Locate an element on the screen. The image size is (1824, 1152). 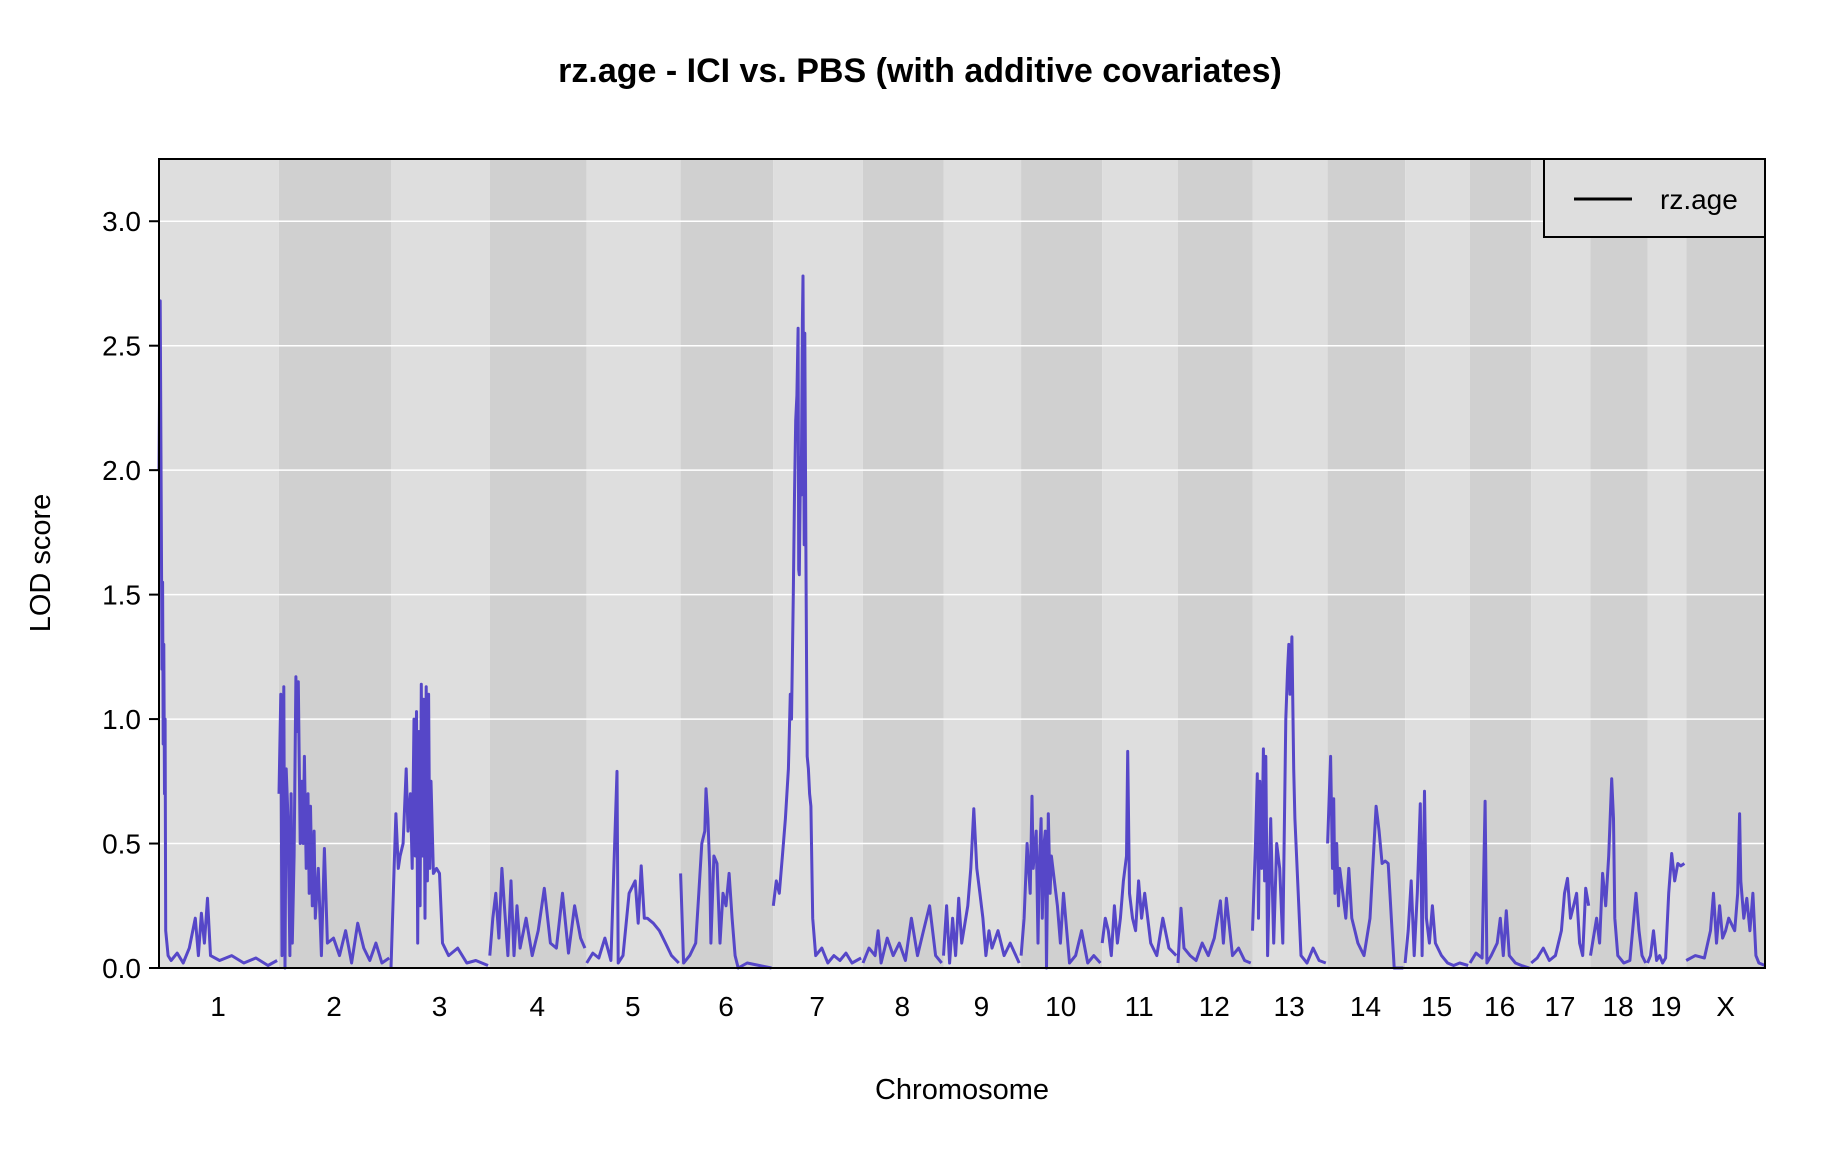
x-tick-label-14: 14 is located at coordinates (1365, 1006).